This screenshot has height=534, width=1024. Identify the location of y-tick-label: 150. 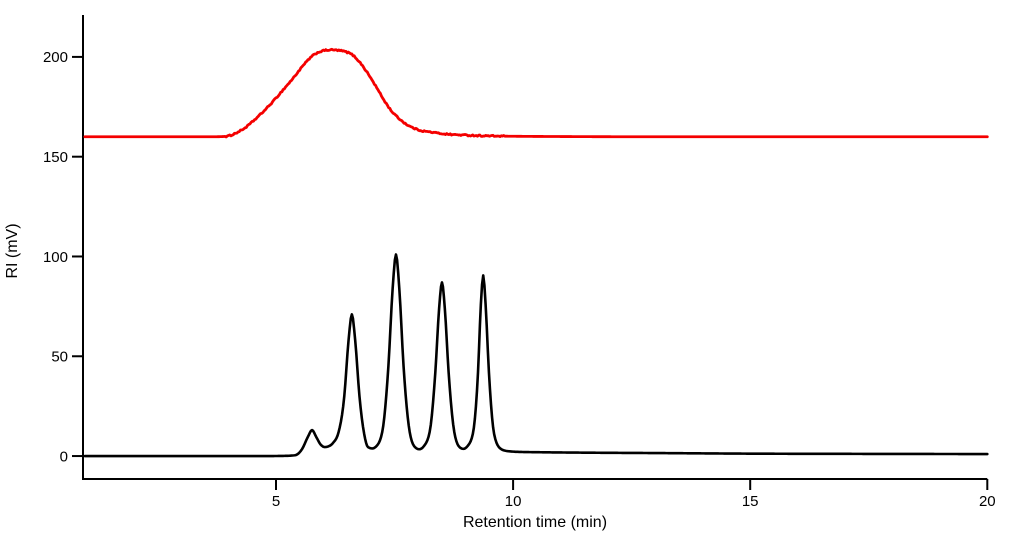
(55, 157).